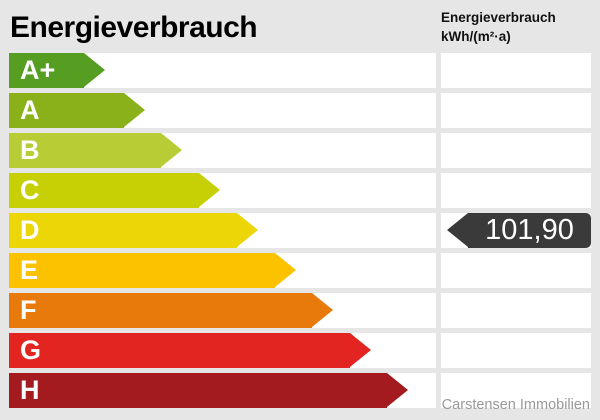 Image resolution: width=600 pixels, height=420 pixels. What do you see at coordinates (498, 27) in the screenshot?
I see `unit-header: Energieverbrauch kWh/(m²·a)` at bounding box center [498, 27].